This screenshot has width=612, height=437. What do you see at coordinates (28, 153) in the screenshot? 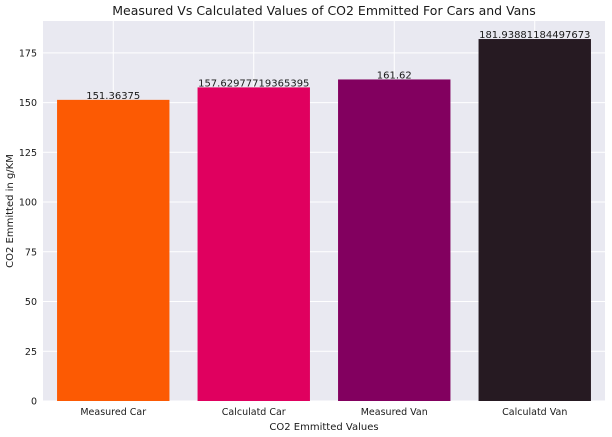
I see `y-tick-label: 125` at bounding box center [28, 153].